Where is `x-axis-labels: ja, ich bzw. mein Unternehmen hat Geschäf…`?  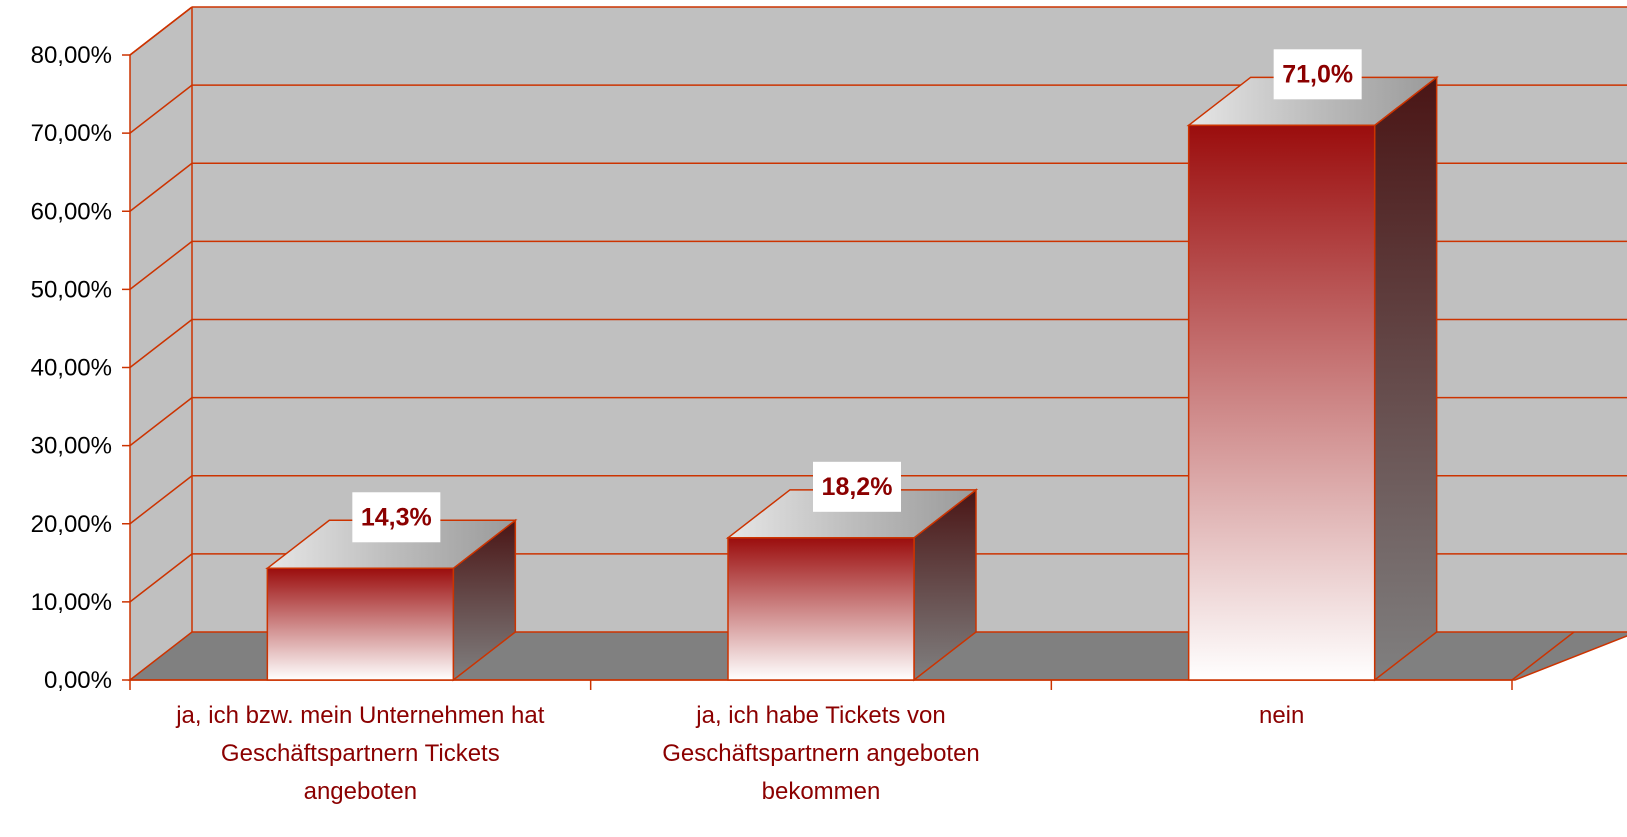
x-axis-labels: ja, ich bzw. mein Unternehmen hat Geschäf… is located at coordinates (739, 753).